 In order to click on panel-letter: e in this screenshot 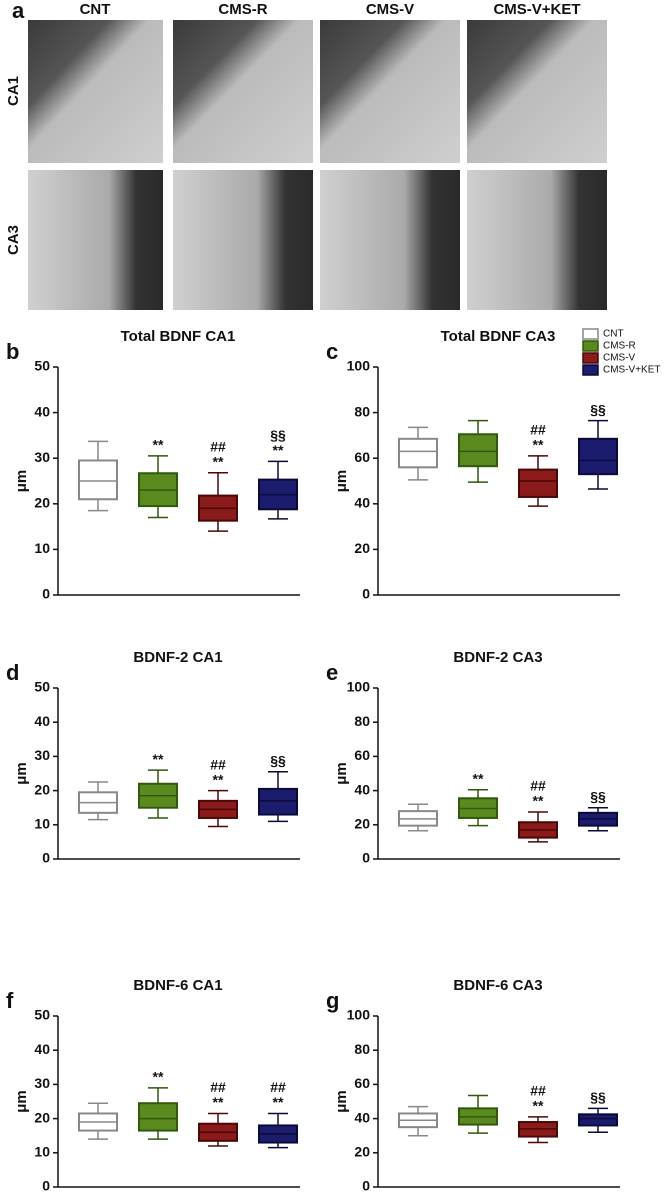, I will do `click(332, 672)`.